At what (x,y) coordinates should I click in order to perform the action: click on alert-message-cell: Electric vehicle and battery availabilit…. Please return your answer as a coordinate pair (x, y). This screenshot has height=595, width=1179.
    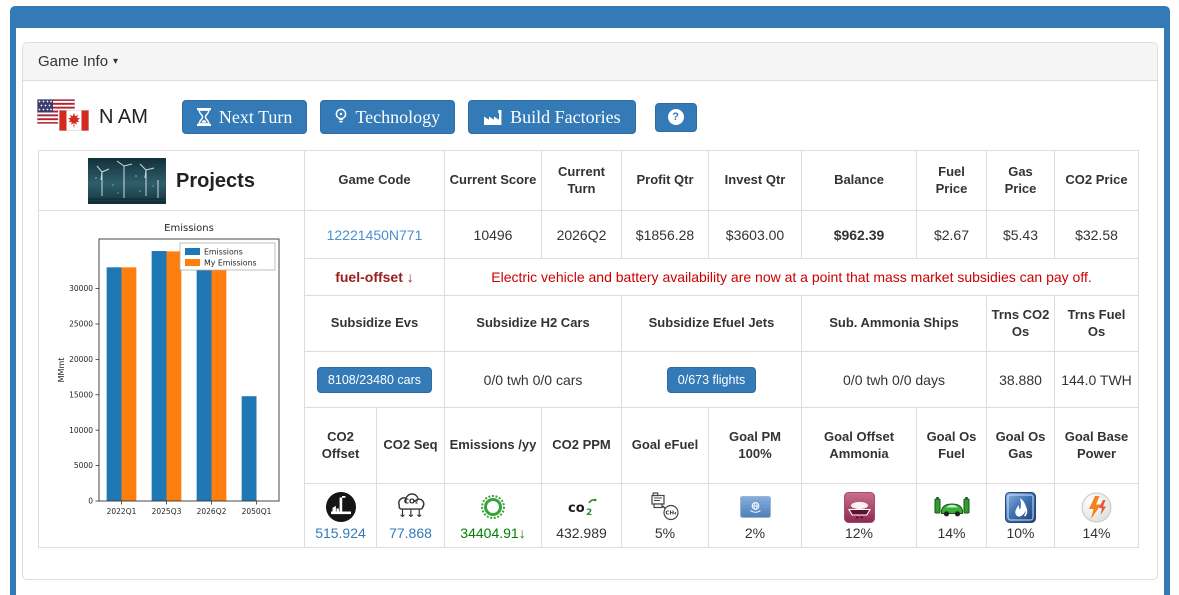
    Looking at the image, I should click on (791, 277).